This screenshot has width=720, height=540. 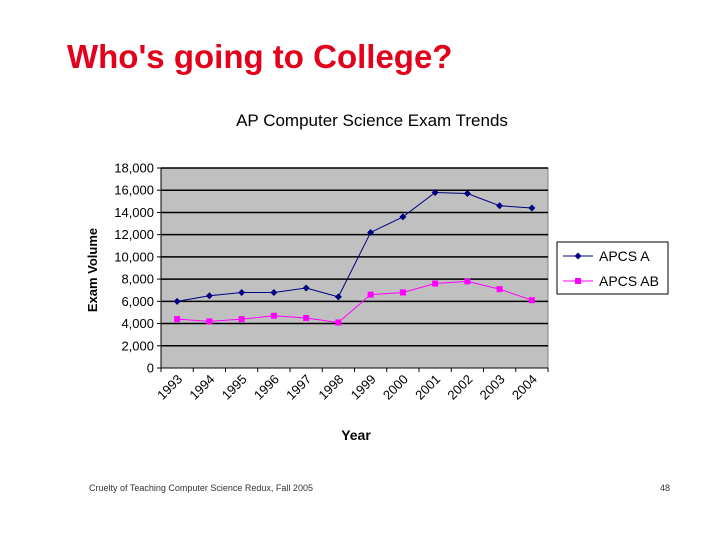 What do you see at coordinates (665, 488) in the screenshot?
I see `page-number: 48` at bounding box center [665, 488].